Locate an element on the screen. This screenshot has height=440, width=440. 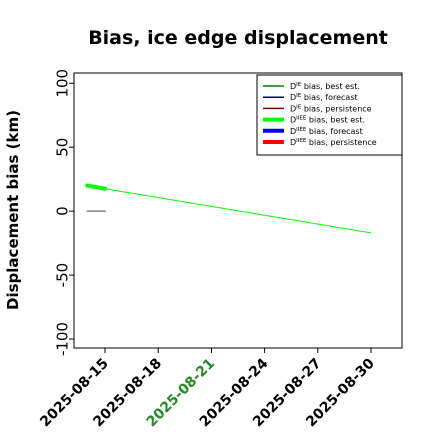
y-tick-label: -100 is located at coordinates (62, 339).